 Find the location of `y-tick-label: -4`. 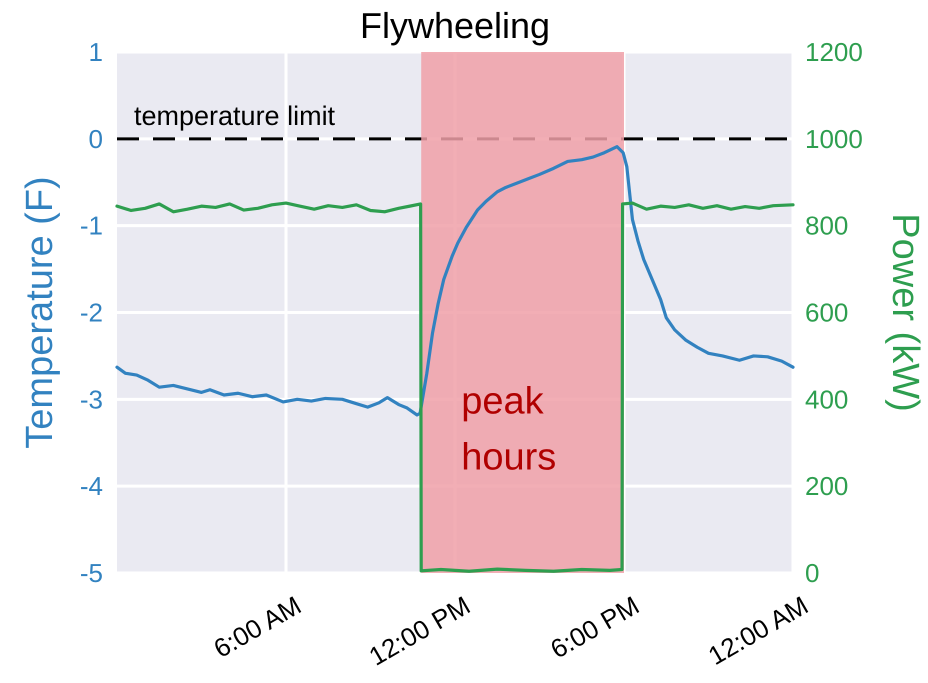

y-tick-label: -4 is located at coordinates (91, 486).